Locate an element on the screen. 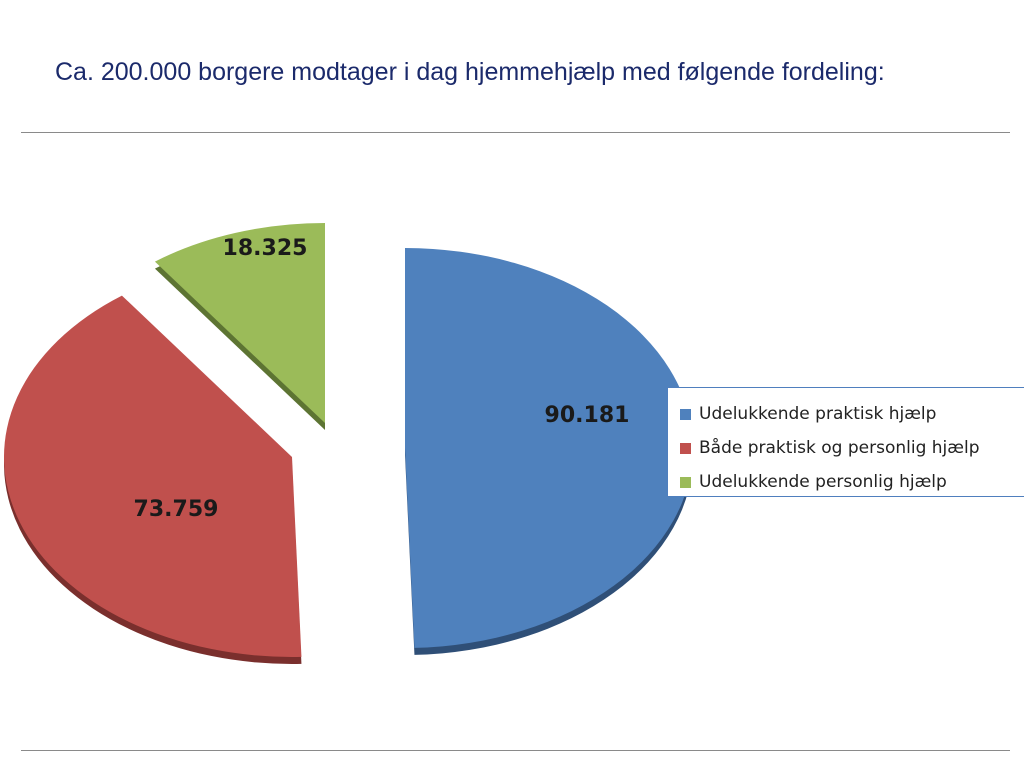 The height and width of the screenshot is (768, 1024). data-label: 90.181 is located at coordinates (587, 415).